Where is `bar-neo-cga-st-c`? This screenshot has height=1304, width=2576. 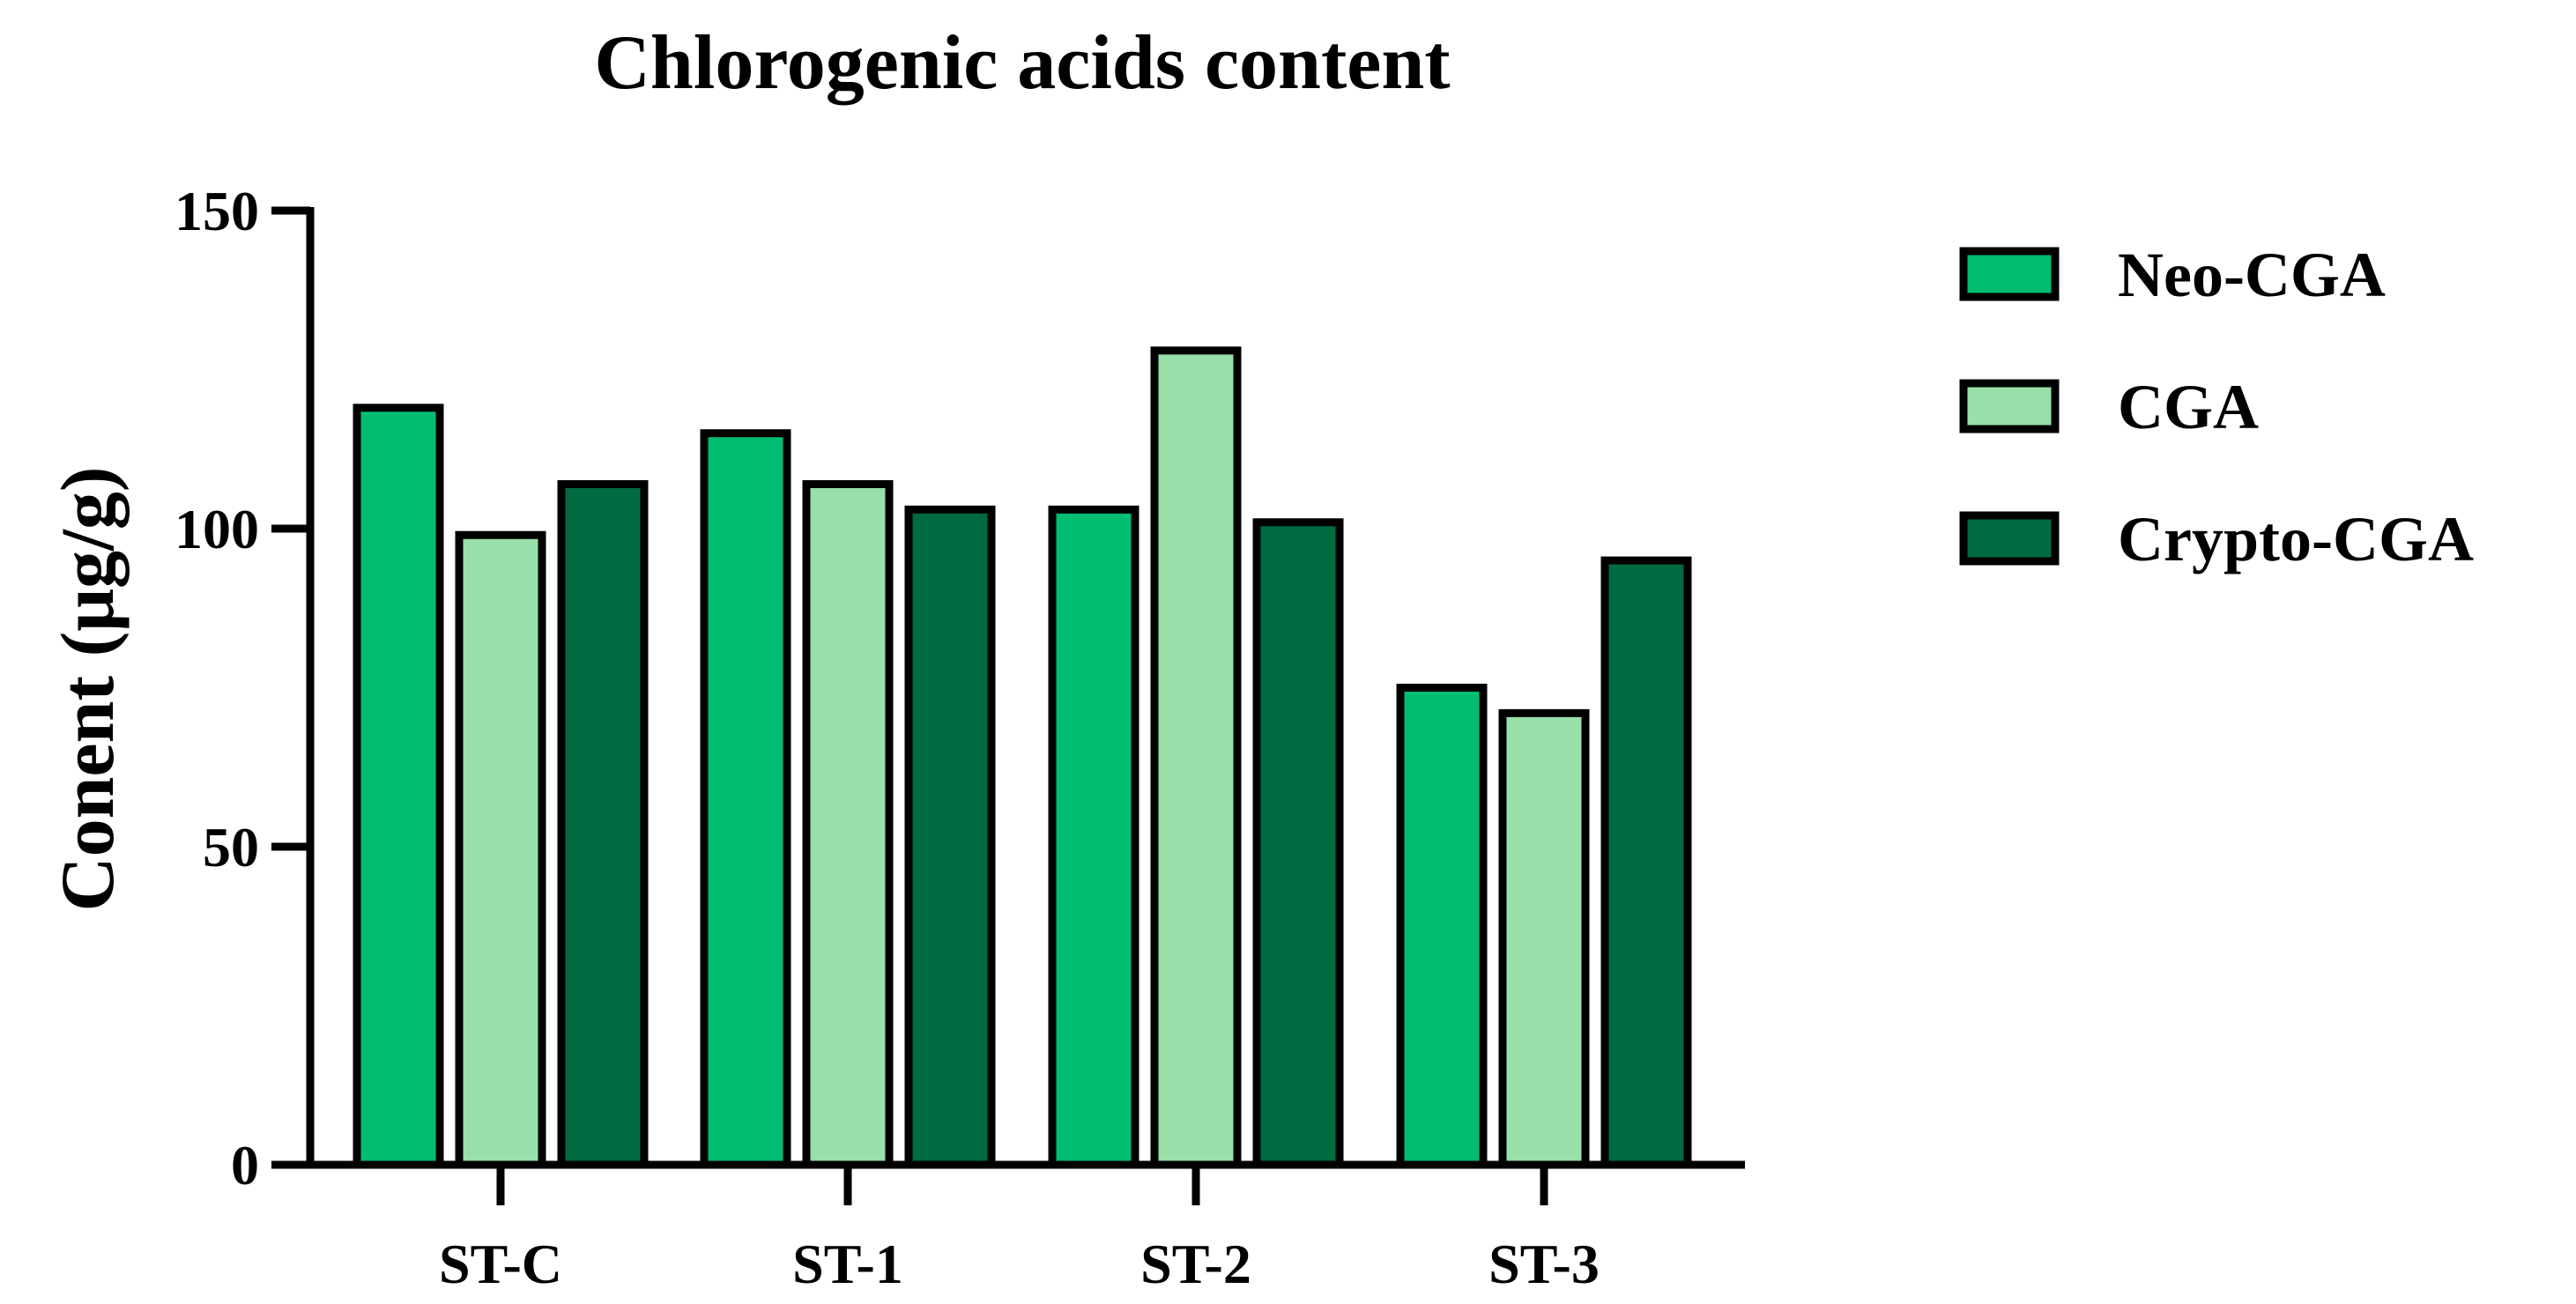 bar-neo-cga-st-c is located at coordinates (398, 787).